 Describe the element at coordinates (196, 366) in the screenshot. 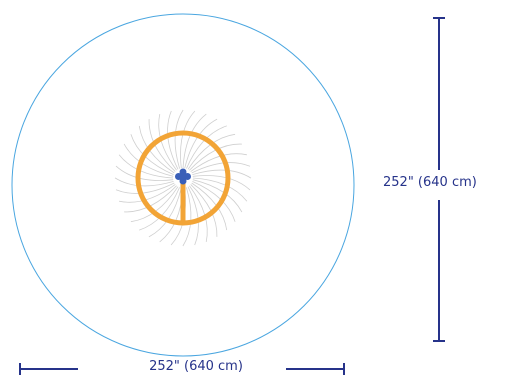

I see `width-dimension-label: 252" (640 cm)` at that location.